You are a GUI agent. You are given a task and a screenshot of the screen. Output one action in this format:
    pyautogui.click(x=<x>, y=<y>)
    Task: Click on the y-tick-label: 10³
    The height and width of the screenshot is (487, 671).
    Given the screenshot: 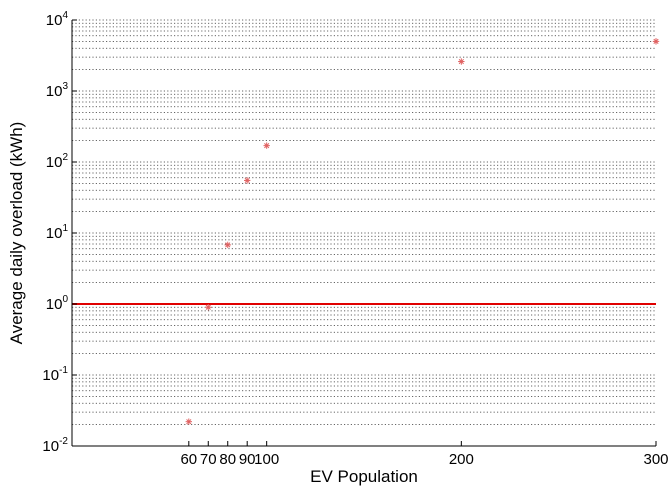 What is the action you would take?
    pyautogui.click(x=57, y=90)
    